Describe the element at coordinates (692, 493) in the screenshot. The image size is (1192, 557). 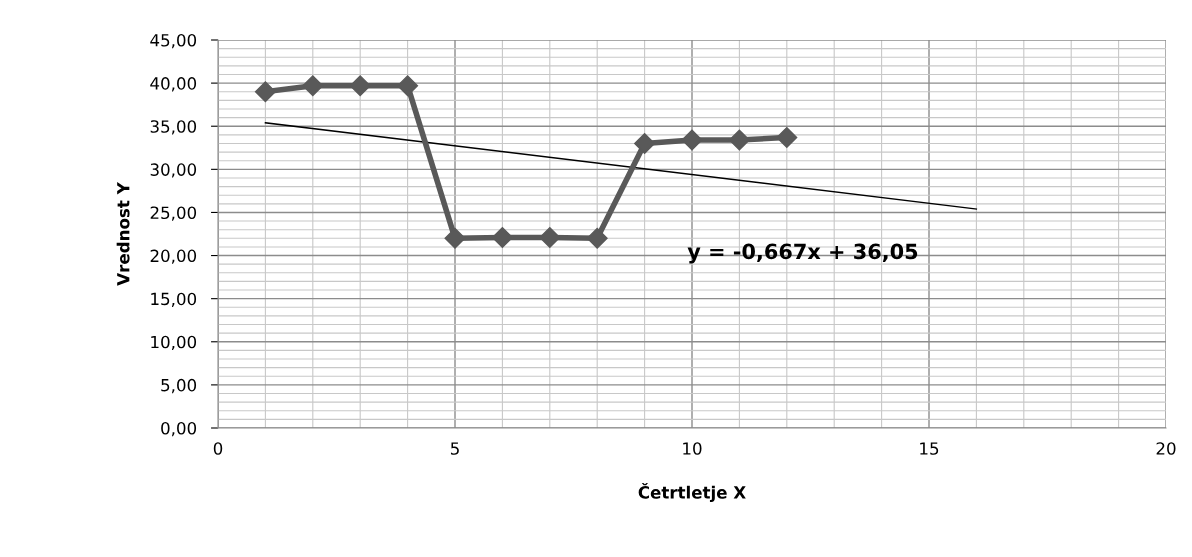
I see `x-axis-title: Četrtletje X` at that location.